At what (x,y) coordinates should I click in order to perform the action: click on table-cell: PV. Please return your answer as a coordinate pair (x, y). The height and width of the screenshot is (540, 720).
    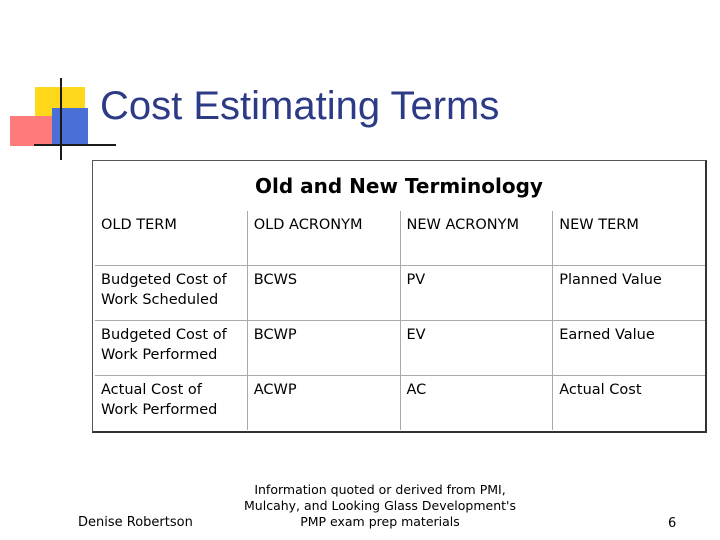
    Looking at the image, I should click on (476, 293).